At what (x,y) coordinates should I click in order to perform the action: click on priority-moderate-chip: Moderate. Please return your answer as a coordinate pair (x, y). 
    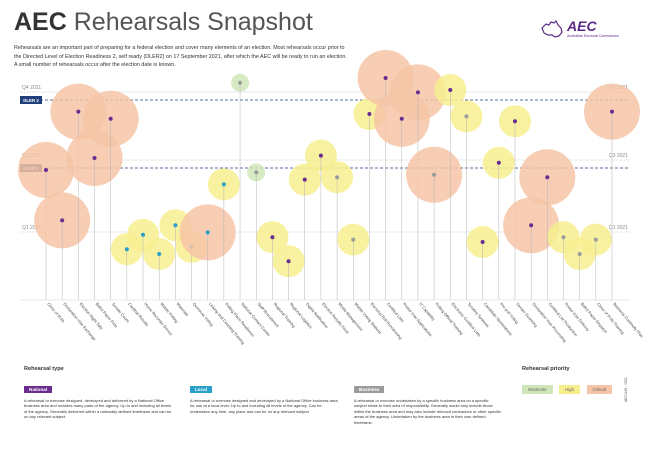
    Looking at the image, I should click on (537, 389).